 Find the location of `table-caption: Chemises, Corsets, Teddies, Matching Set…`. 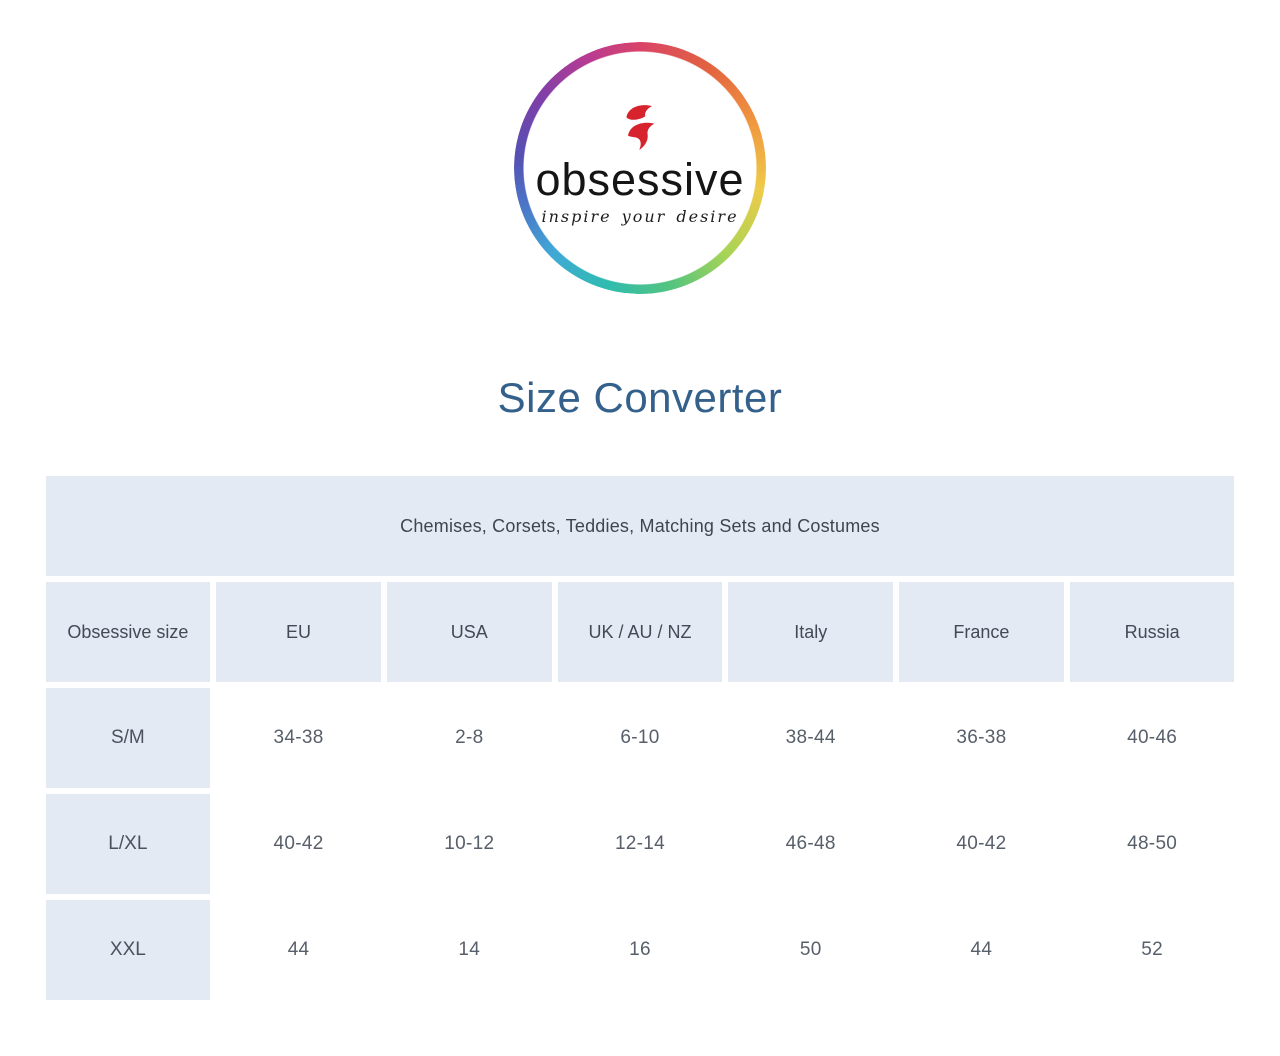

table-caption: Chemises, Corsets, Teddies, Matching Set… is located at coordinates (640, 526).